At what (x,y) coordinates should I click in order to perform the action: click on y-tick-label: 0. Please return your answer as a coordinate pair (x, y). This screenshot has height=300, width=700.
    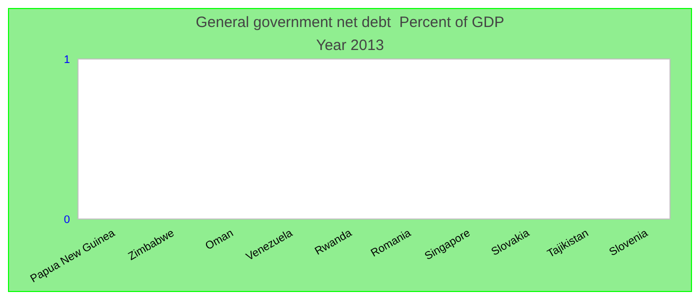
    Looking at the image, I should click on (67, 220).